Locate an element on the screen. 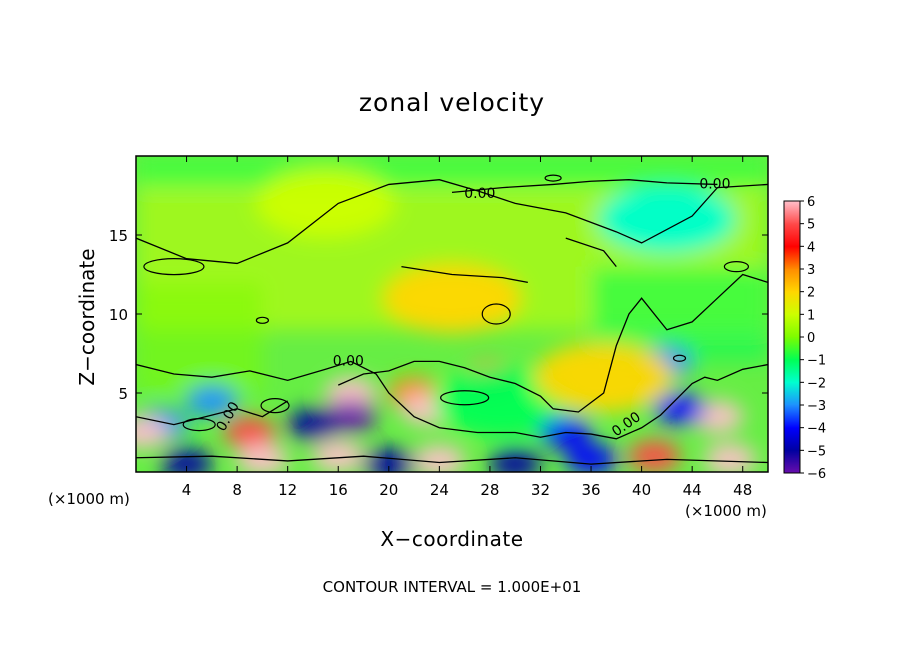 Image resolution: width=904 pixels, height=654 pixels. colorbar-tick-label: −3 is located at coordinates (816, 406).